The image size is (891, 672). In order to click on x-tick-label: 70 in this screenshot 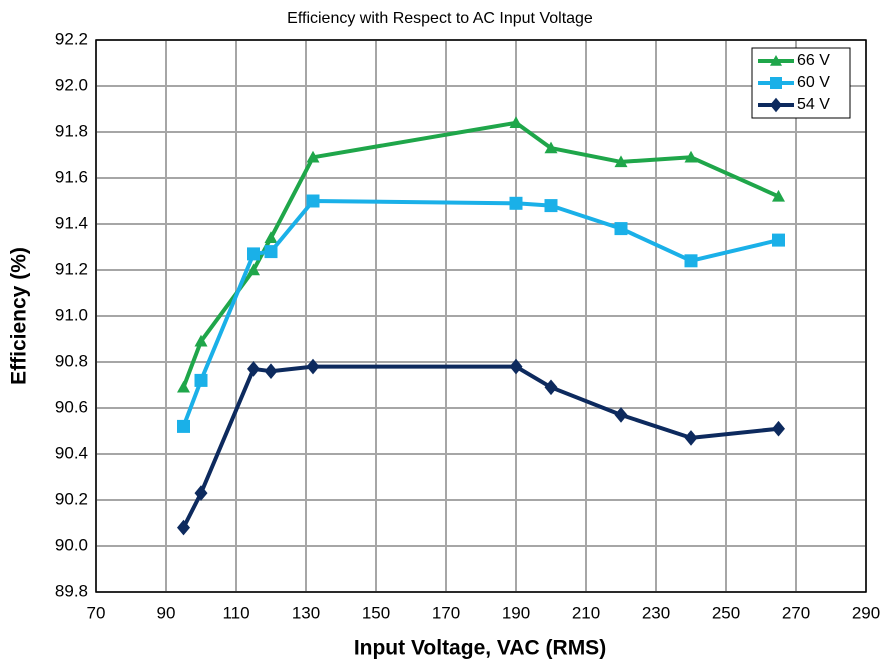, I will do `click(96, 612)`.